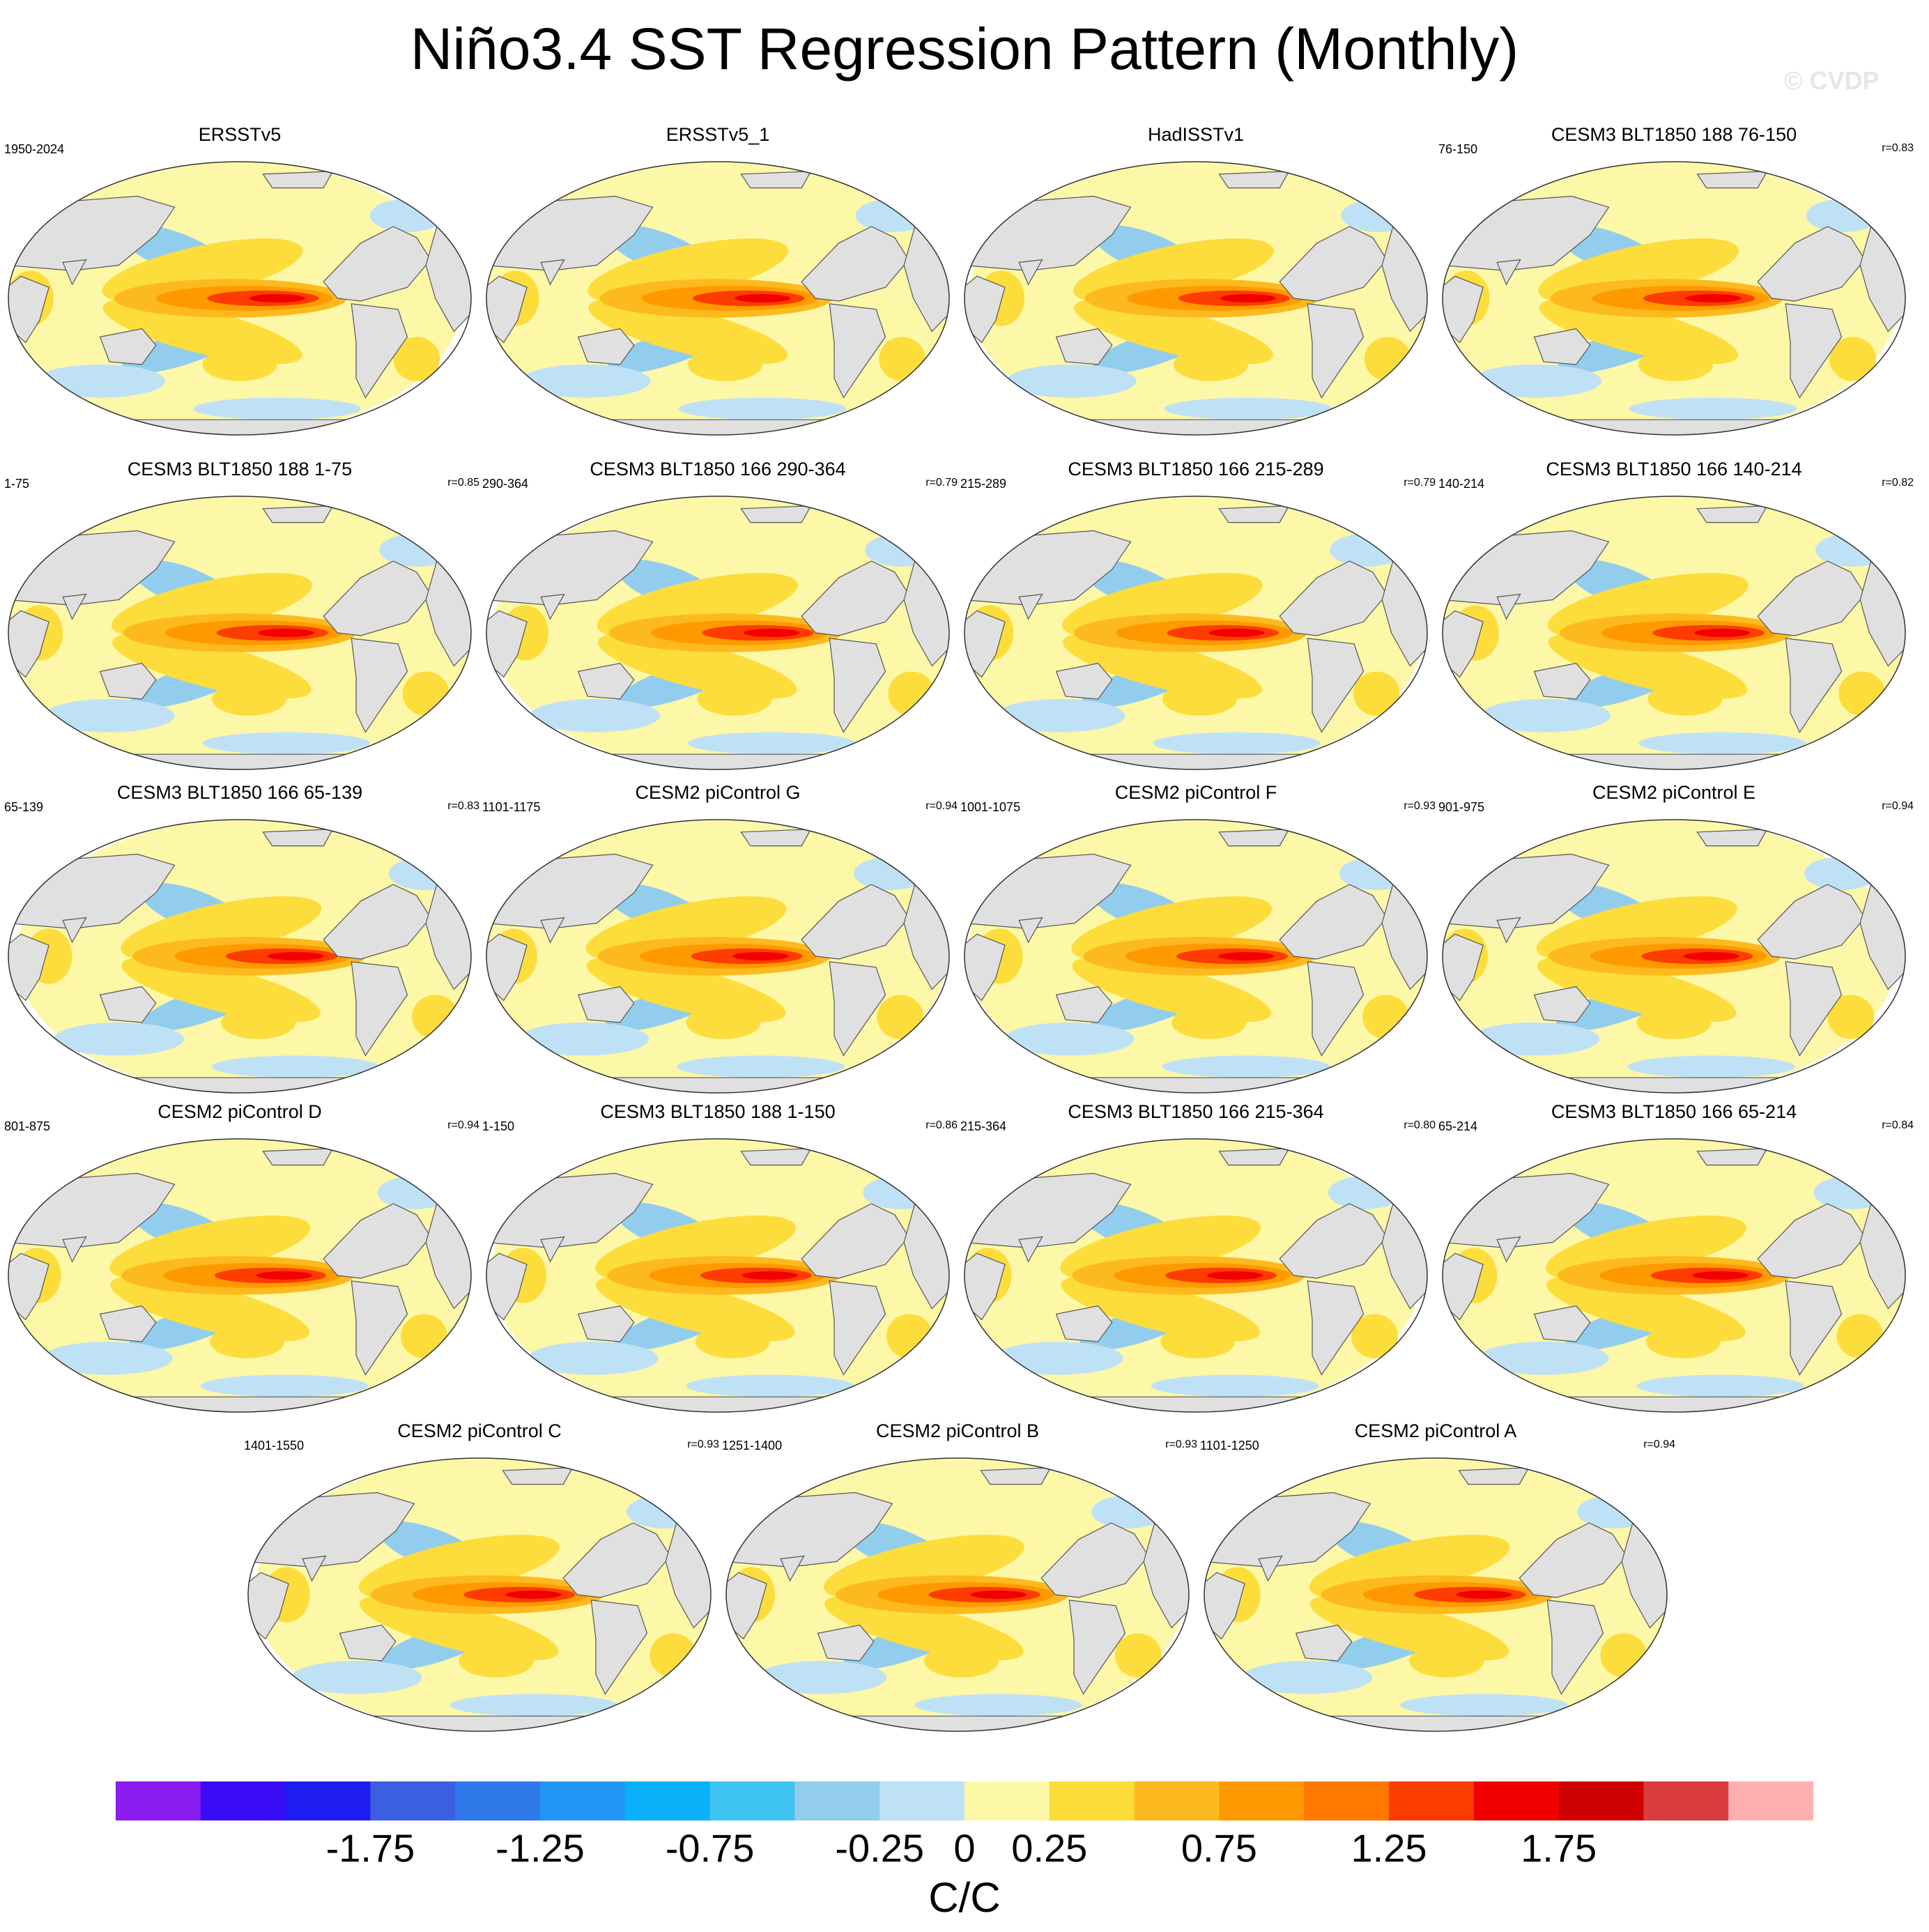  Describe the element at coordinates (1435, 1431) in the screenshot. I see `panel-title: CESM2 piControl A` at that location.